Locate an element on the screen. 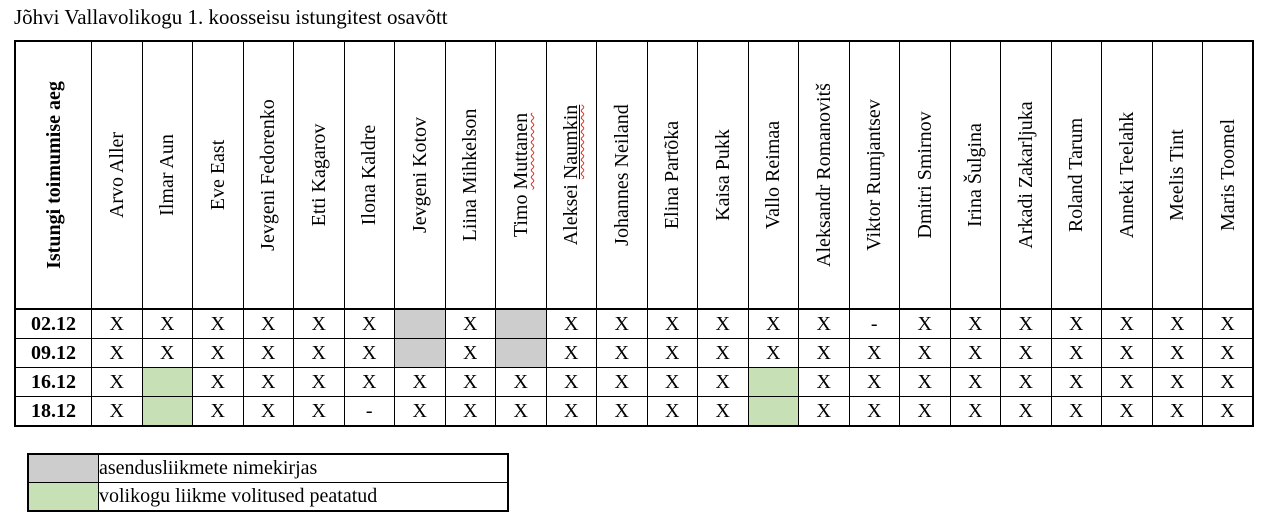 The image size is (1266, 516). date-column-header-label: Istungi toimumise aeg is located at coordinates (53, 175).